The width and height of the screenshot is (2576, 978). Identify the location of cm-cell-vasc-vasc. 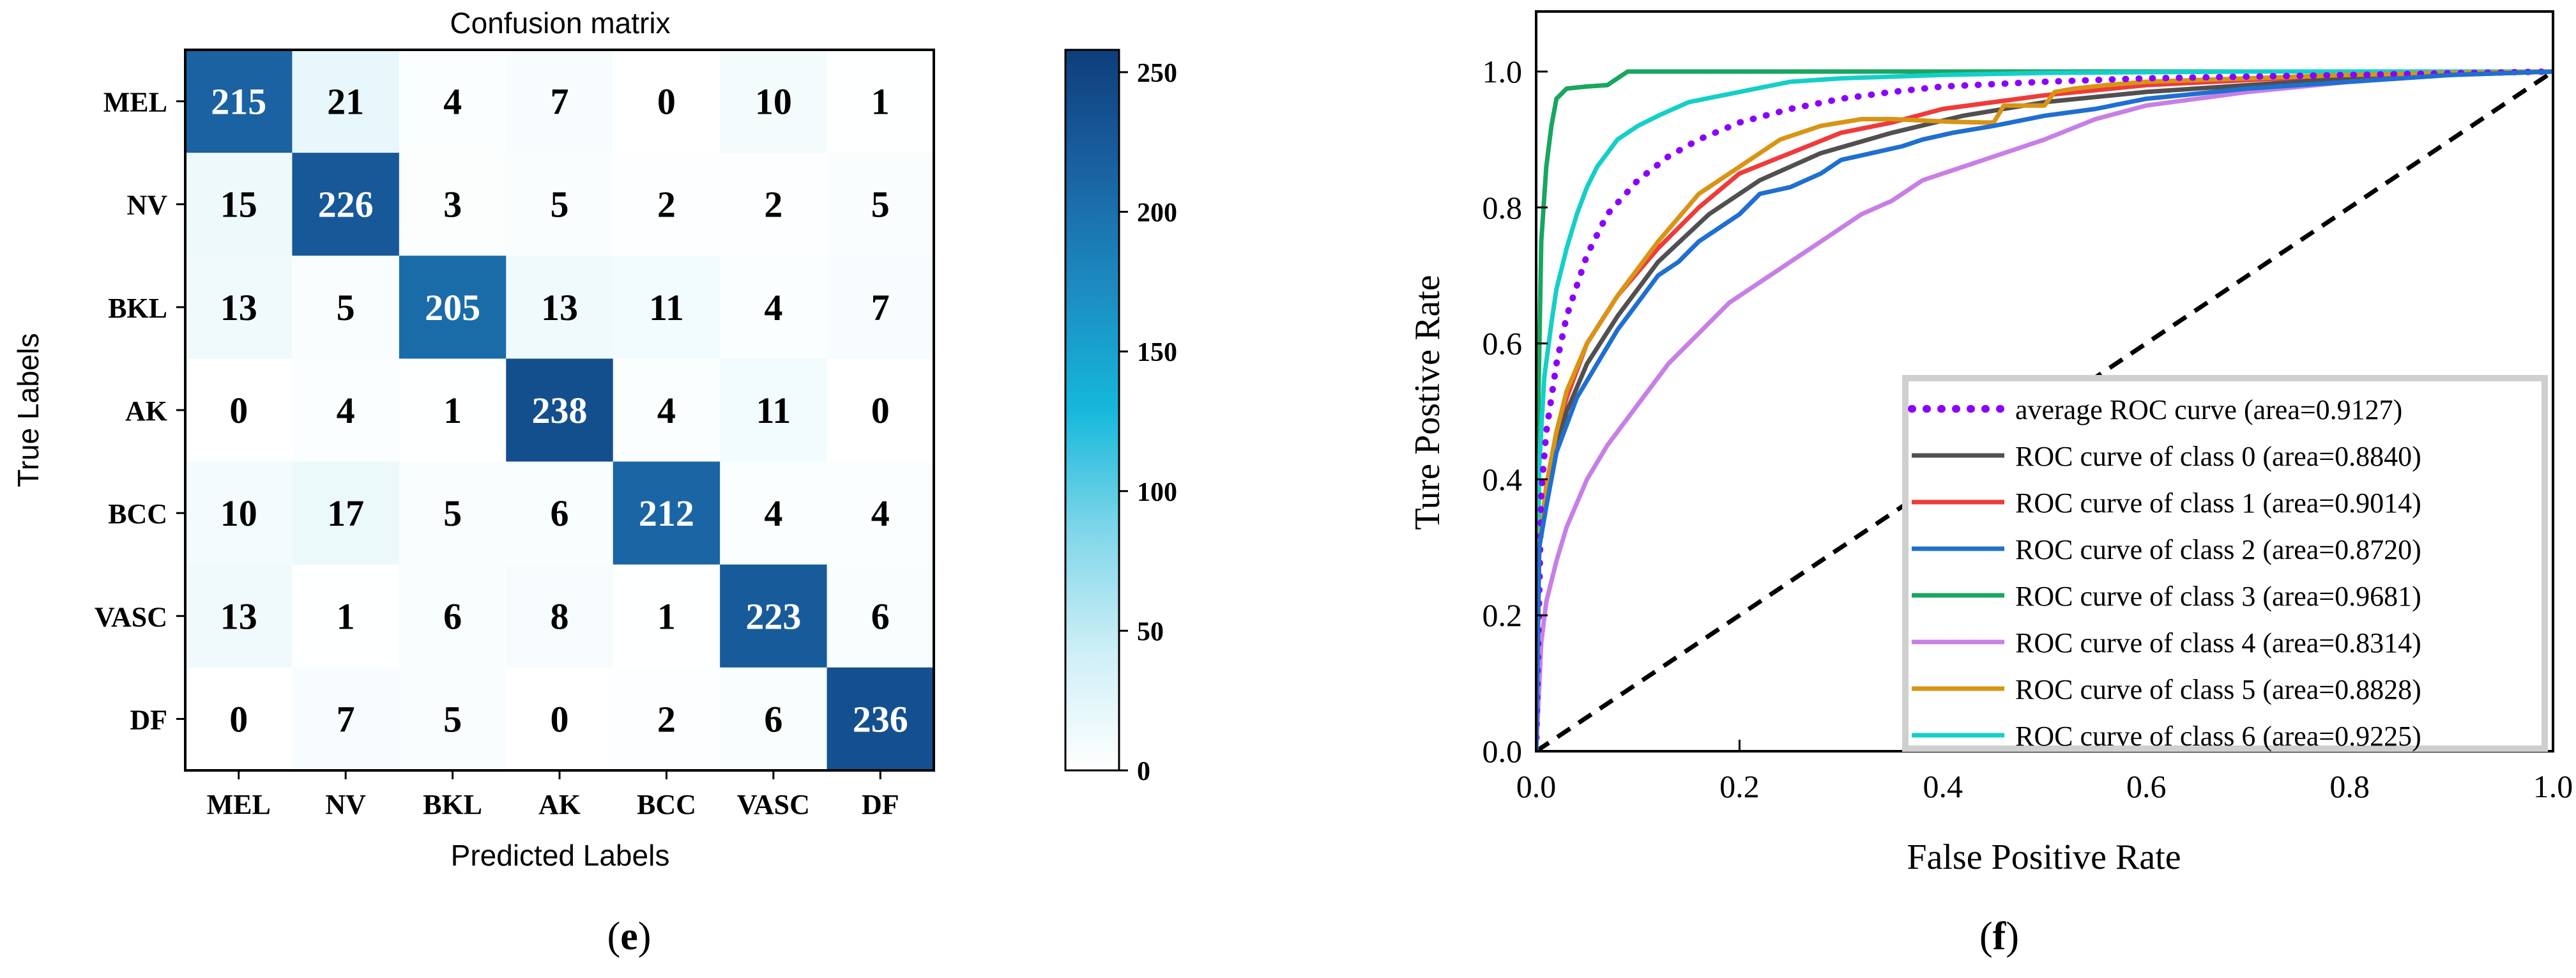
(774, 616).